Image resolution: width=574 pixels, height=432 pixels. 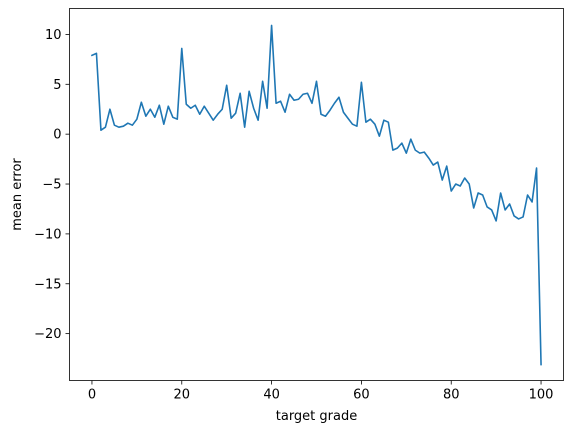 What do you see at coordinates (92, 395) in the screenshot?
I see `x-tick-label: 0` at bounding box center [92, 395].